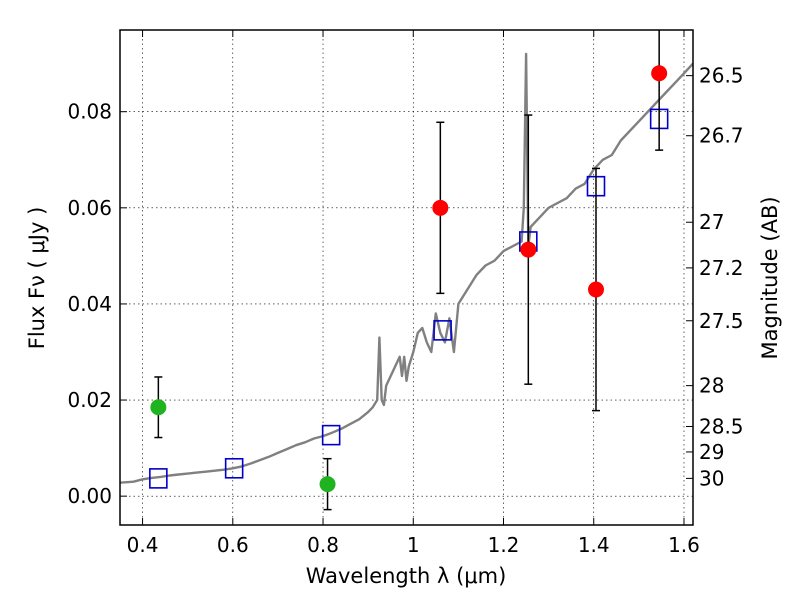 The width and height of the screenshot is (800, 600). What do you see at coordinates (711, 478) in the screenshot?
I see `right-tick-label: 30` at bounding box center [711, 478].